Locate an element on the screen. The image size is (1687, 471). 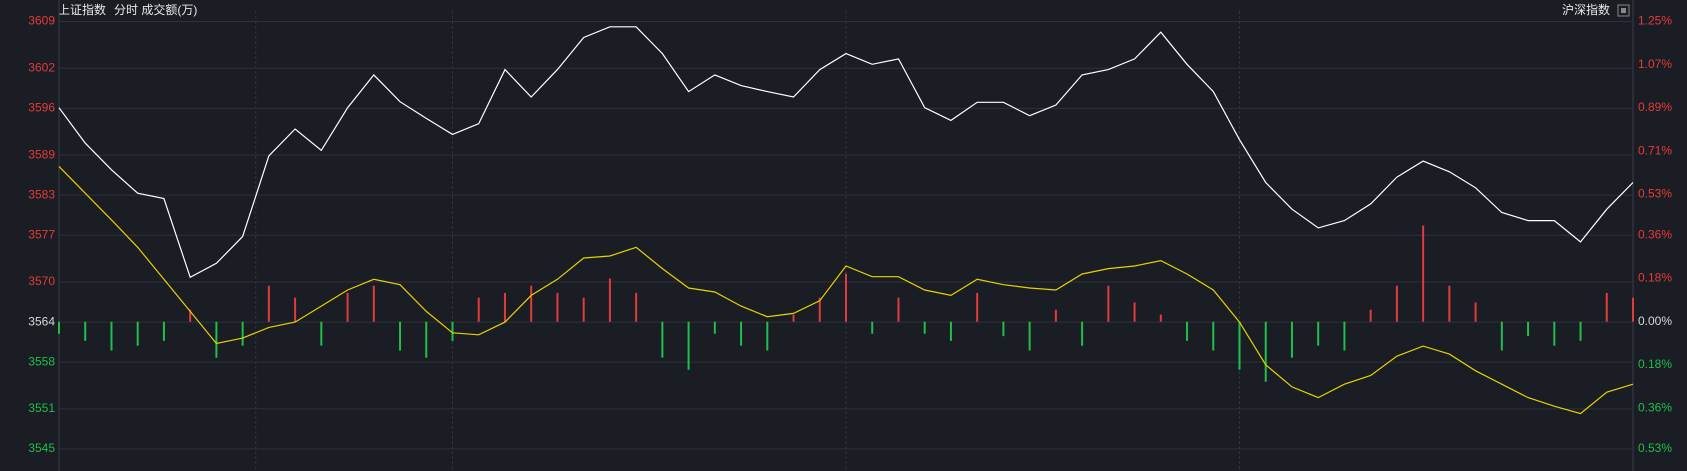
toggle-icon is located at coordinates (1623, 10).